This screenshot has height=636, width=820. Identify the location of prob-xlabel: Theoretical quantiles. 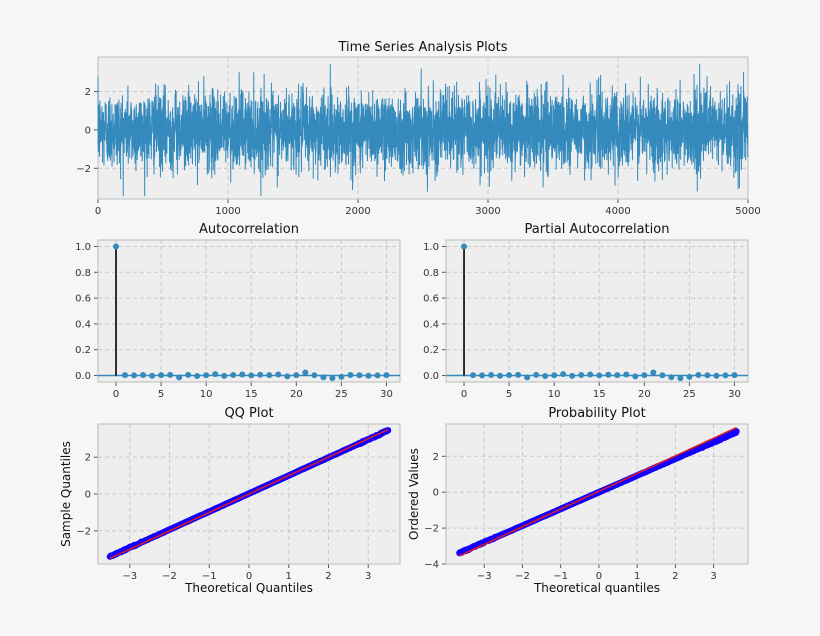
(596, 588).